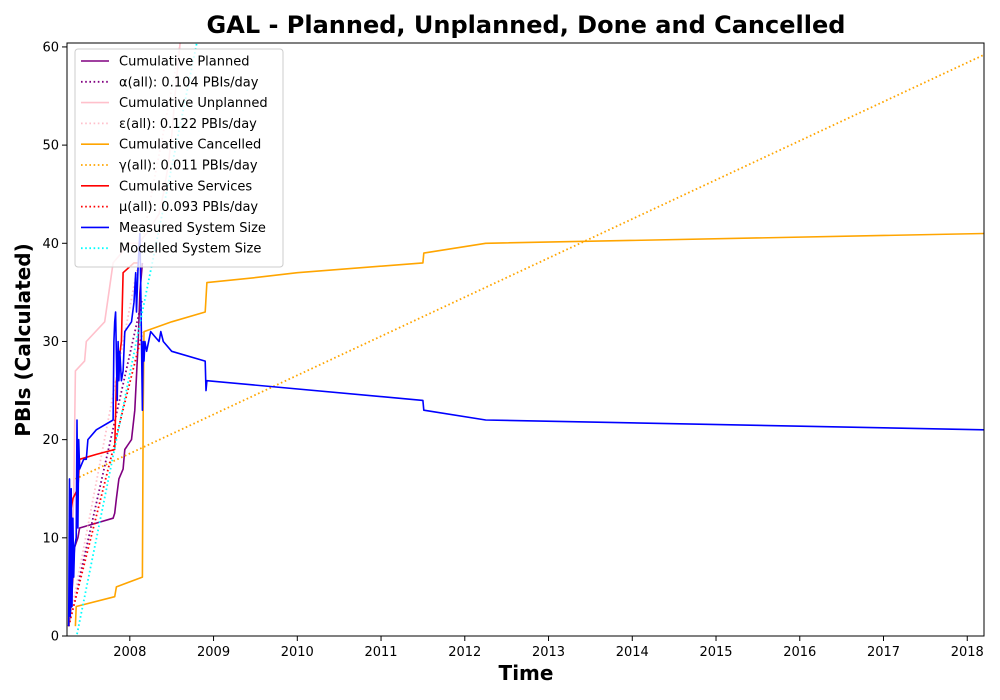 This screenshot has height=700, width=1000. I want to click on legend-label-cumulative-planned: Cumulative Planned, so click(184, 62).